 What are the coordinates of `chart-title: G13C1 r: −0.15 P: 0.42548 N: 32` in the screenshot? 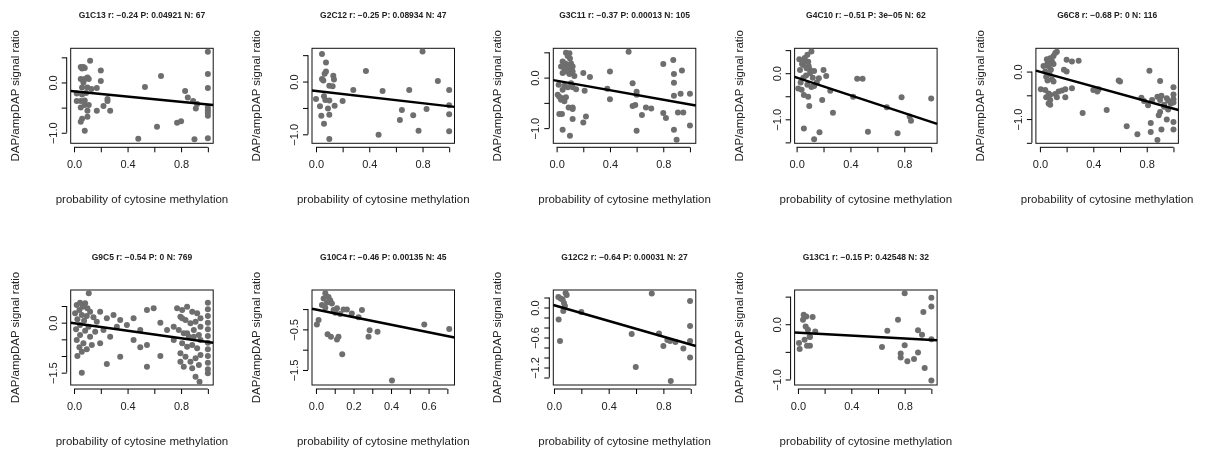 It's located at (866, 257).